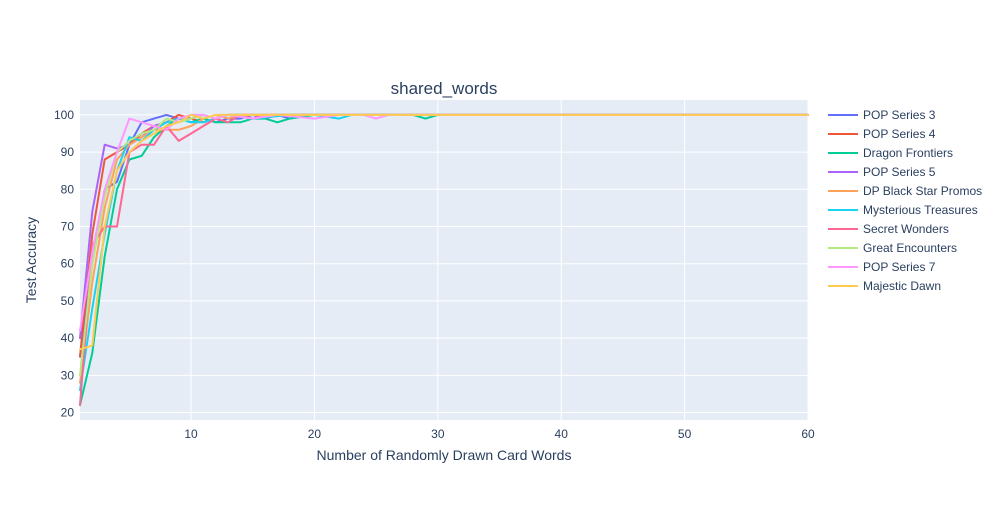 Image resolution: width=1000 pixels, height=505 pixels. Describe the element at coordinates (68, 264) in the screenshot. I see `y-tick-label: 60` at that location.